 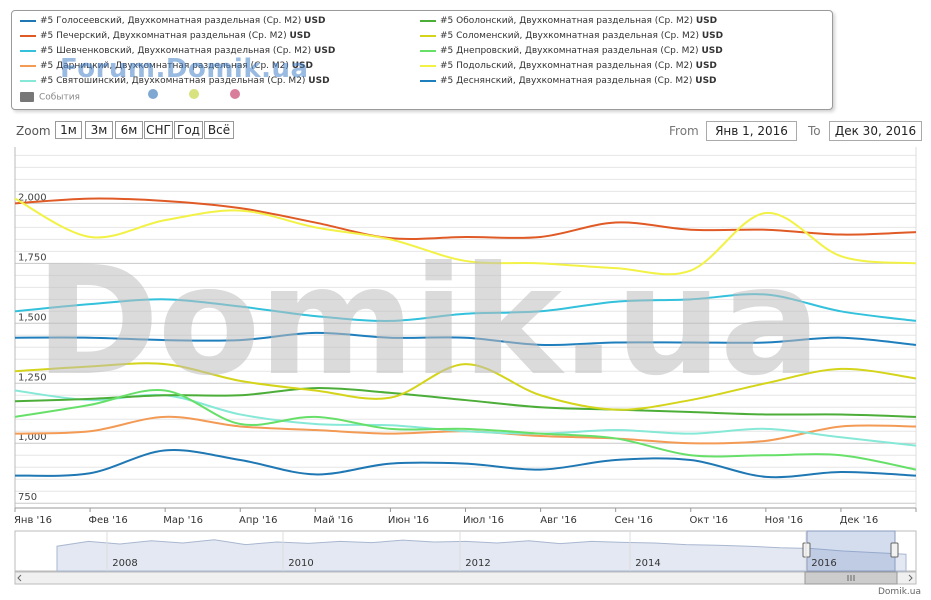 I want to click on navigator-year-label: 2010, so click(x=300, y=563).